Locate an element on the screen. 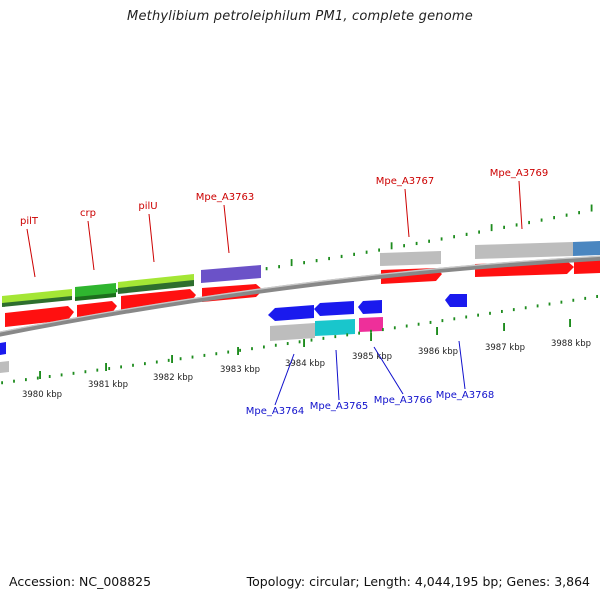 This screenshot has height=600, width=600. reverse-feature-track is located at coordinates (233, 333).